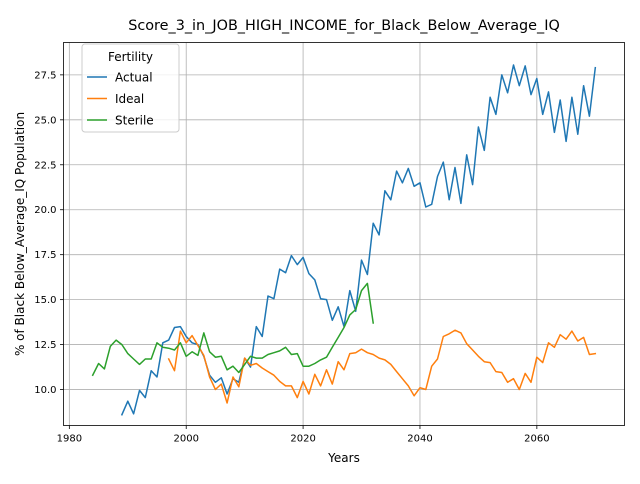 The width and height of the screenshot is (640, 484). Describe the element at coordinates (302, 439) in the screenshot. I see `x-tick-label: 2020` at that location.